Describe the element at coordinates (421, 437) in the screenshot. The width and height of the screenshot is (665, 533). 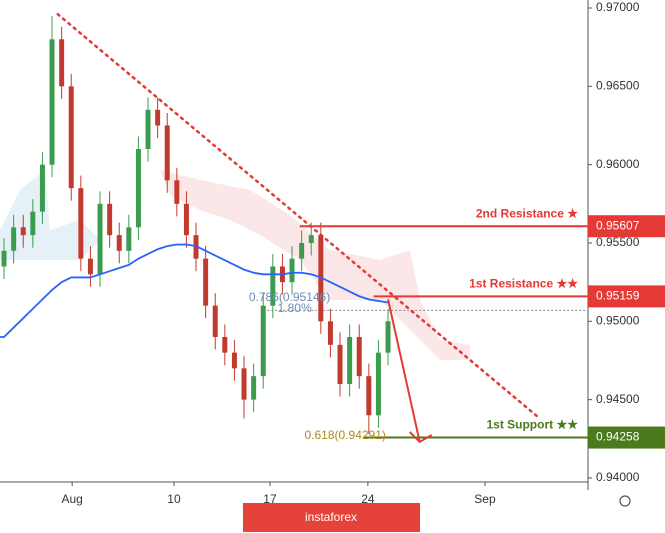
I see `arrow-head` at that location.